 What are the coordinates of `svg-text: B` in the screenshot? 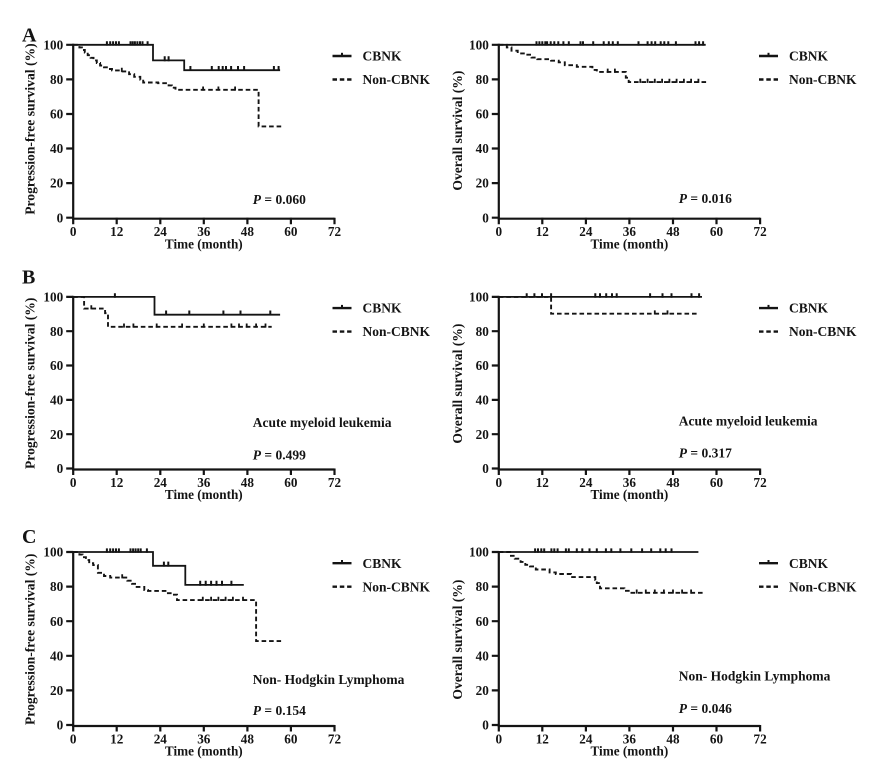 It's located at (28, 278).